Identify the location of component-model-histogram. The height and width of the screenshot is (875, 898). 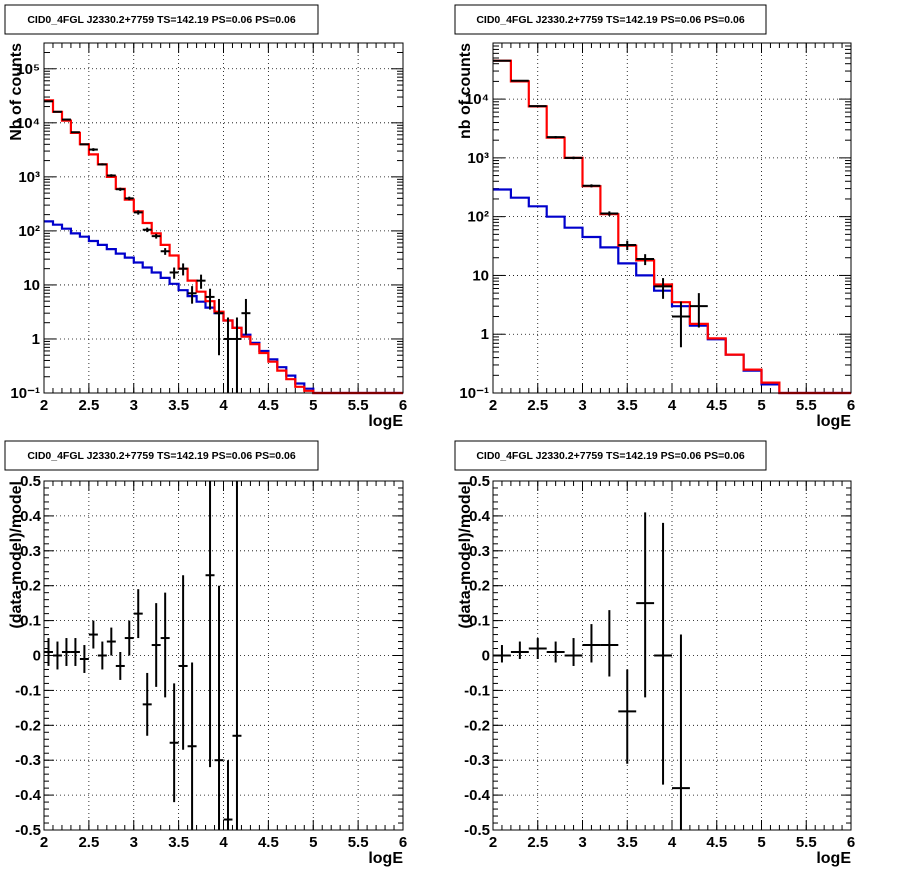
(672, 291).